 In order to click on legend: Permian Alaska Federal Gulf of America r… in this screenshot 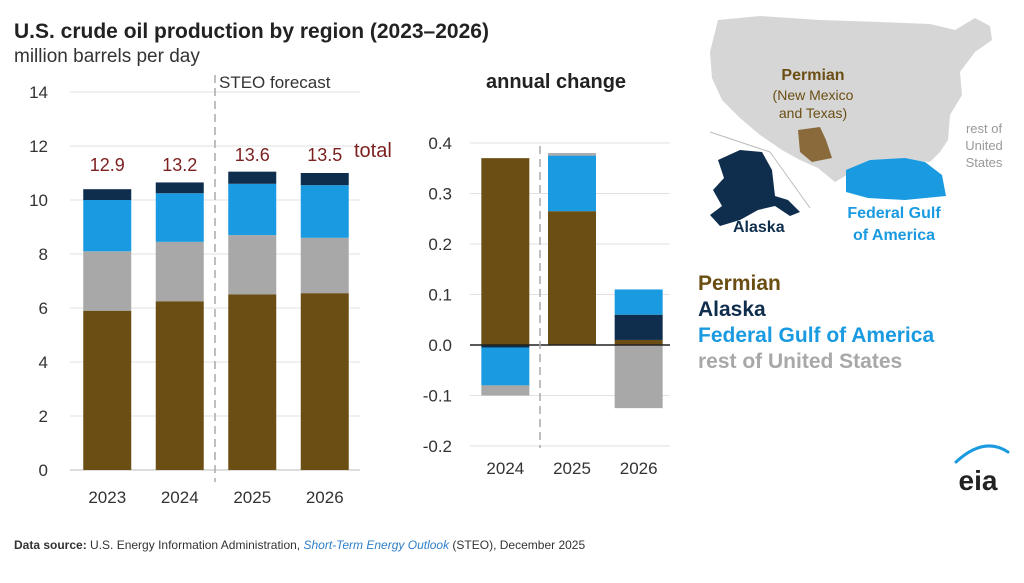, I will do `click(816, 322)`.